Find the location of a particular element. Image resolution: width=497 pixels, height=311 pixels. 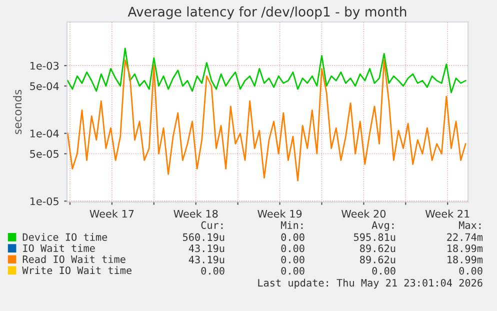

y-tick-label: 1e-04 is located at coordinates (44, 134).